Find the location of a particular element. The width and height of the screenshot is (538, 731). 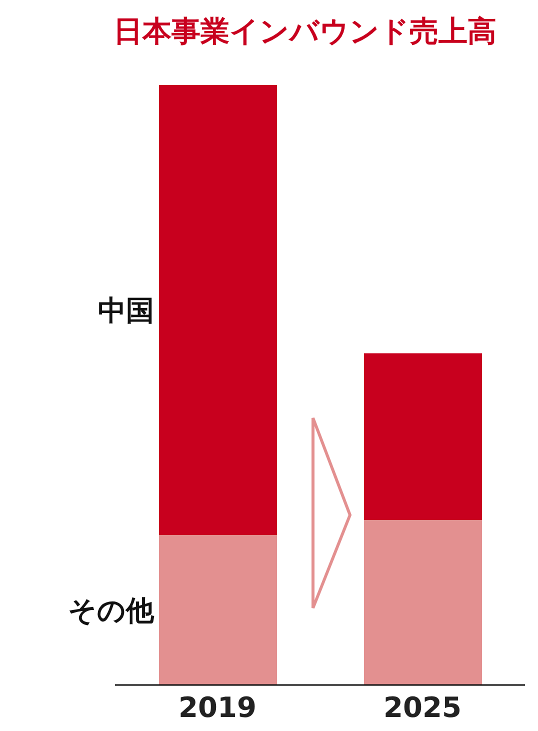

x-tick-label: 2025 is located at coordinates (423, 707).